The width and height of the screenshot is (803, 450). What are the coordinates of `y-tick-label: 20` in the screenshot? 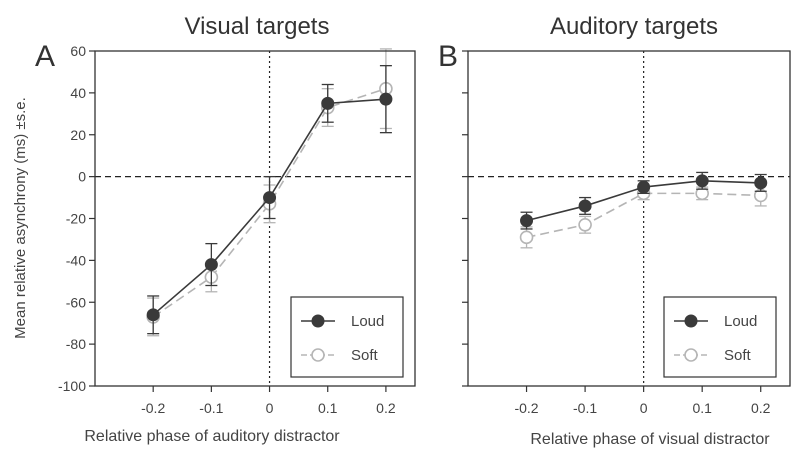 It's located at (78, 135).